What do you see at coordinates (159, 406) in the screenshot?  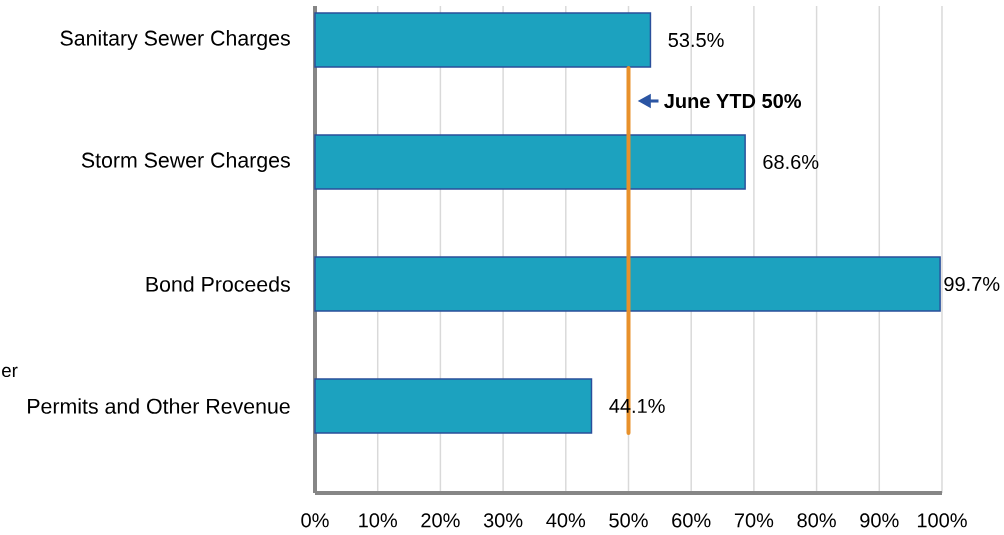 I see `y-tick-label: Permits and Other Revenue` at bounding box center [159, 406].